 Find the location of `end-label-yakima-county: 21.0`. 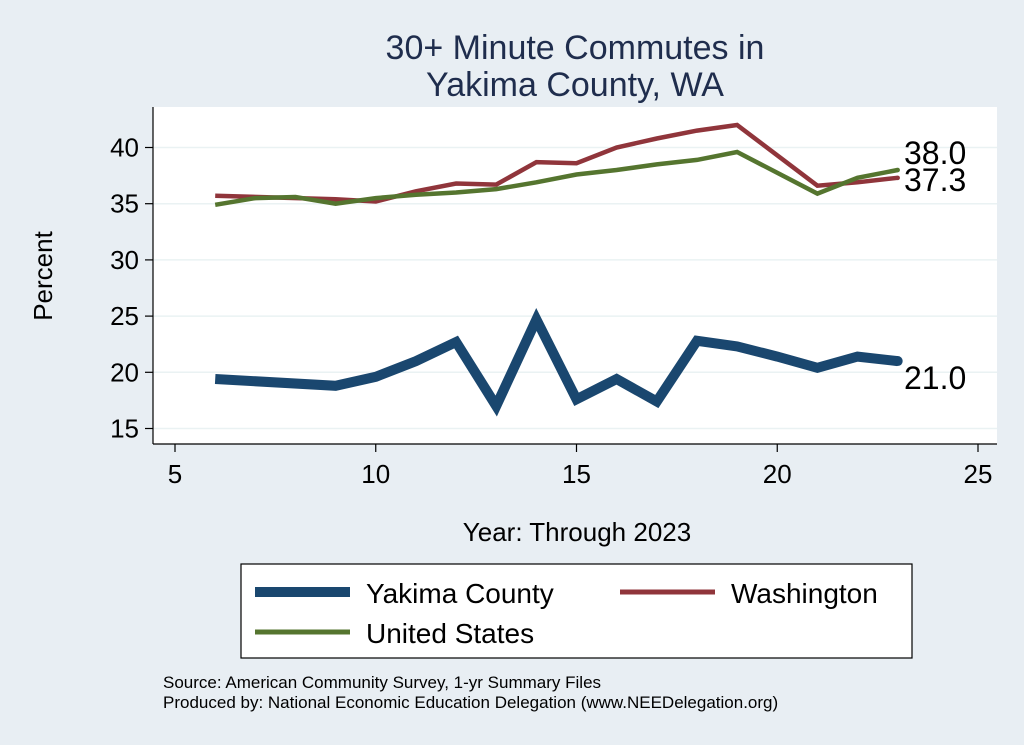

end-label-yakima-county: 21.0 is located at coordinates (935, 378).